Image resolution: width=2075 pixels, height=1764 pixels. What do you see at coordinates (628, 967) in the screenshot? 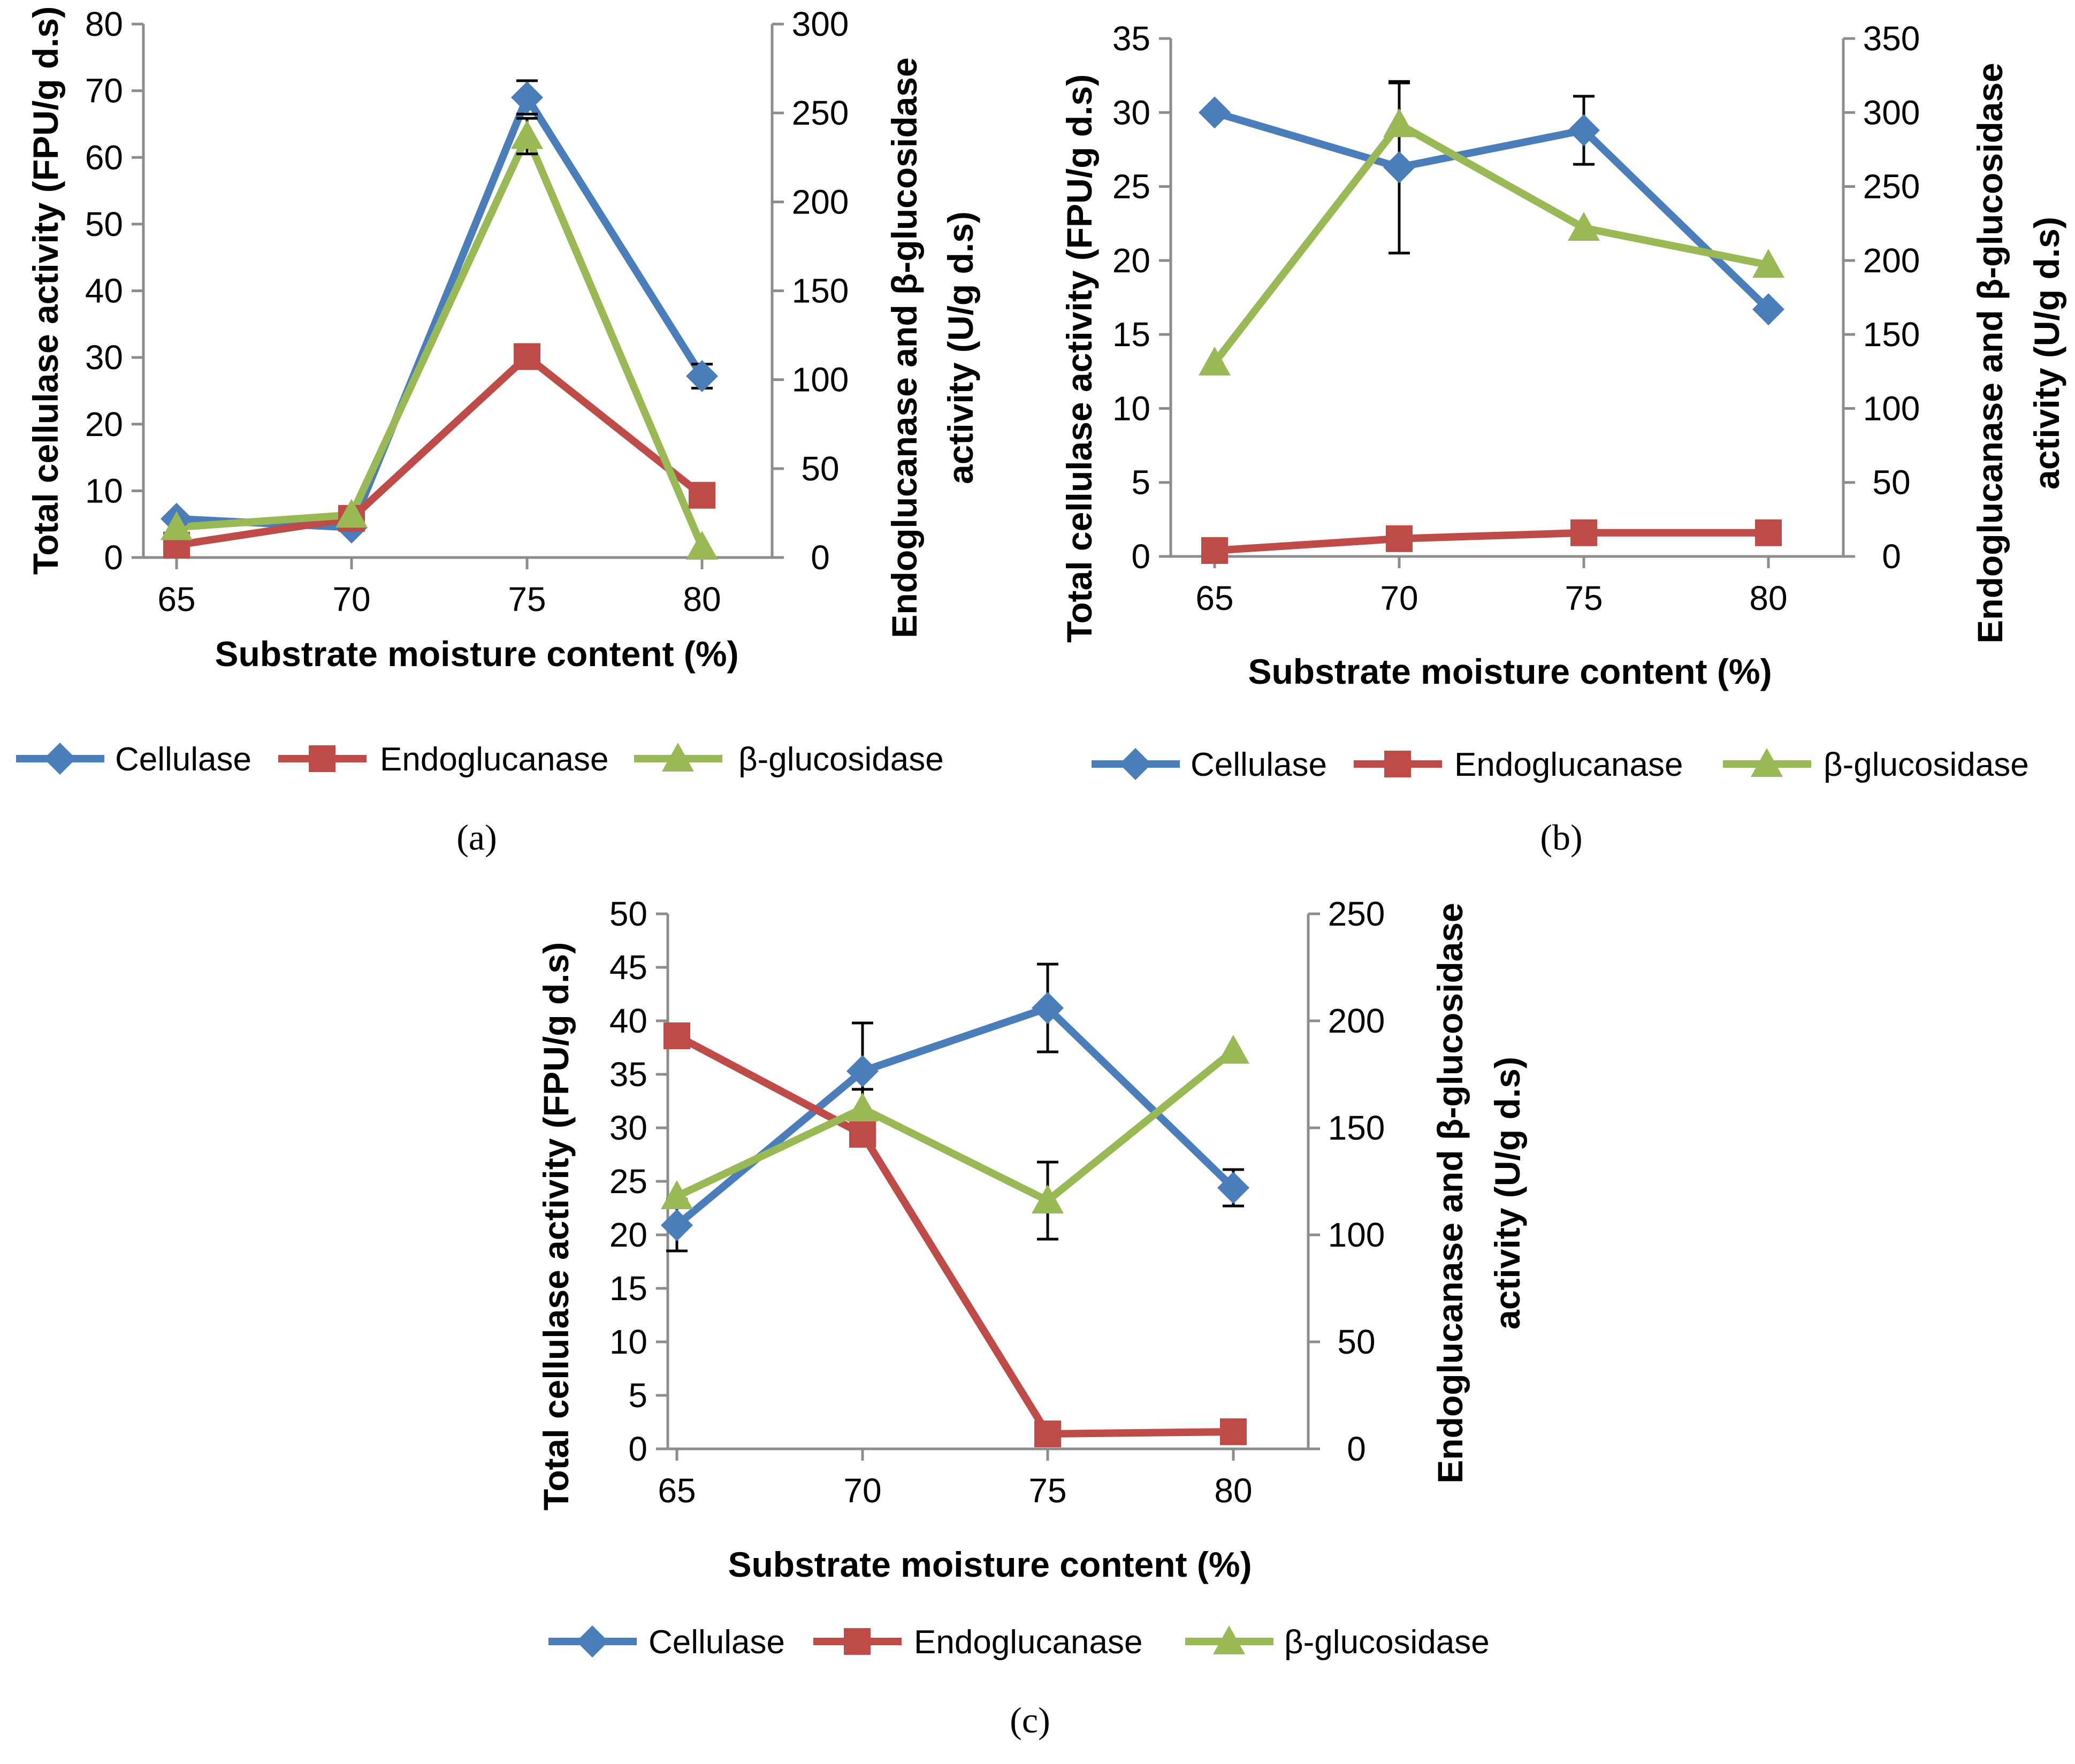
I see `panel-c-left-tick-label: 45` at bounding box center [628, 967].